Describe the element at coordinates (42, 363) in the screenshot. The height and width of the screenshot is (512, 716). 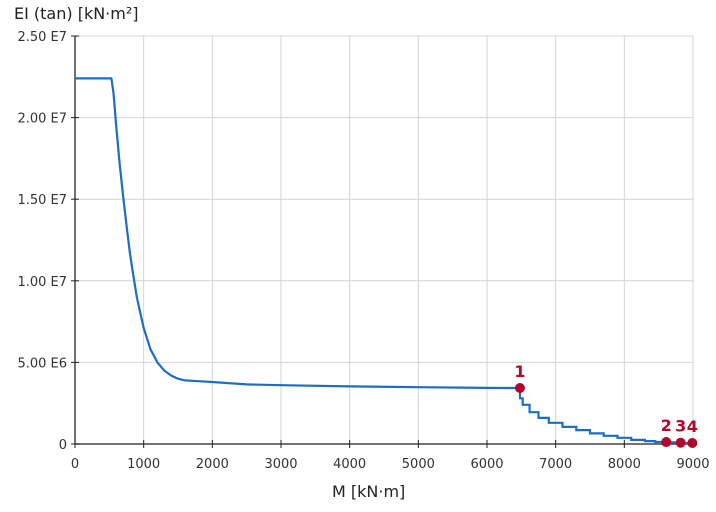
I see `y-tick-label: 5.00 E6` at that location.